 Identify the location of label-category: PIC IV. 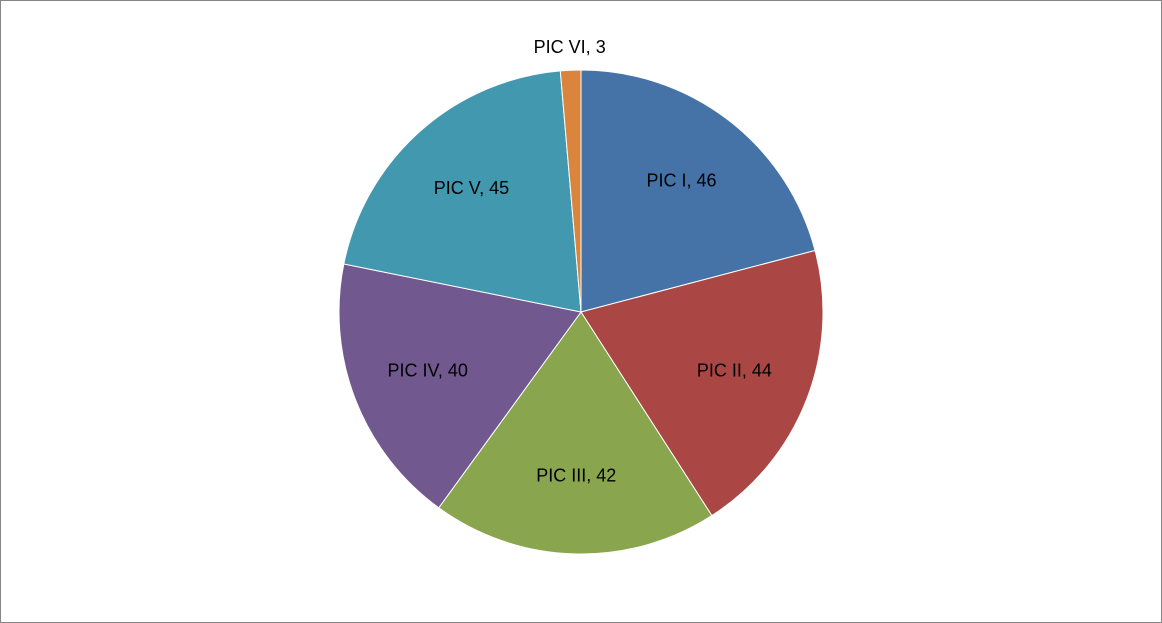
(413, 370).